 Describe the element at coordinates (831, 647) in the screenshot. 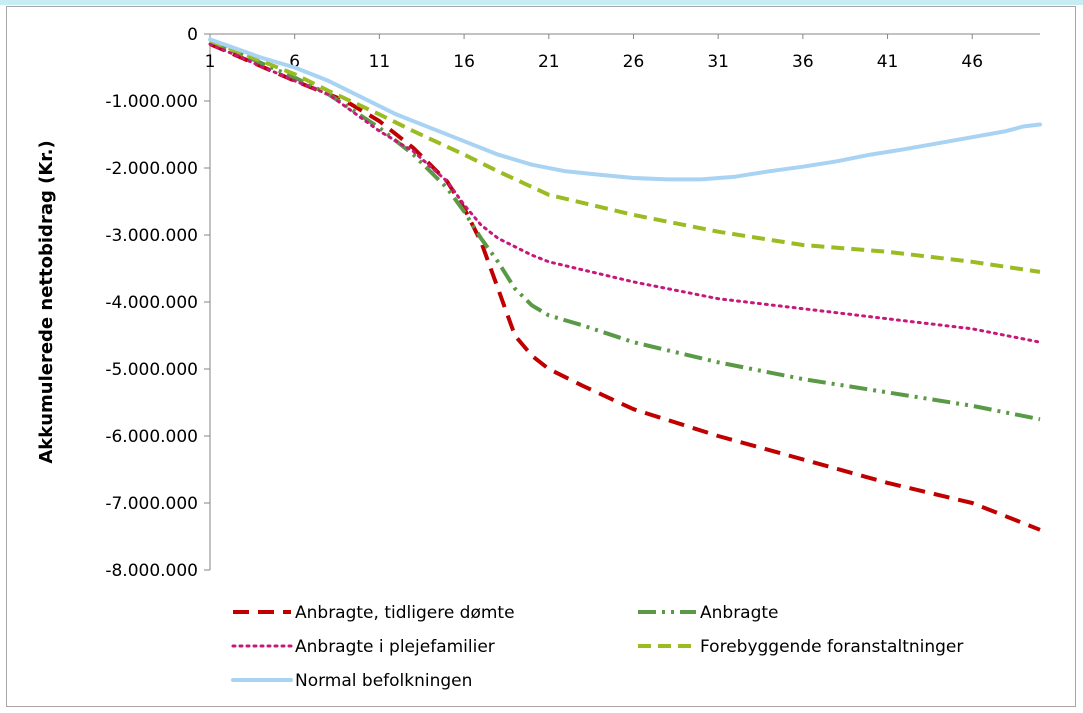

I see `legend-label: Forebyggende foranstaltninger` at that location.